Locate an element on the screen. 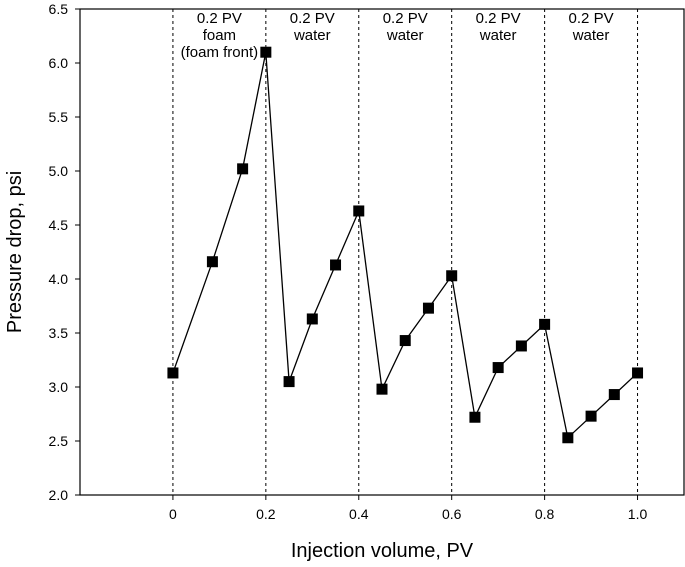 The image size is (685, 567). x-tick-label-4: 0.8 is located at coordinates (545, 514).